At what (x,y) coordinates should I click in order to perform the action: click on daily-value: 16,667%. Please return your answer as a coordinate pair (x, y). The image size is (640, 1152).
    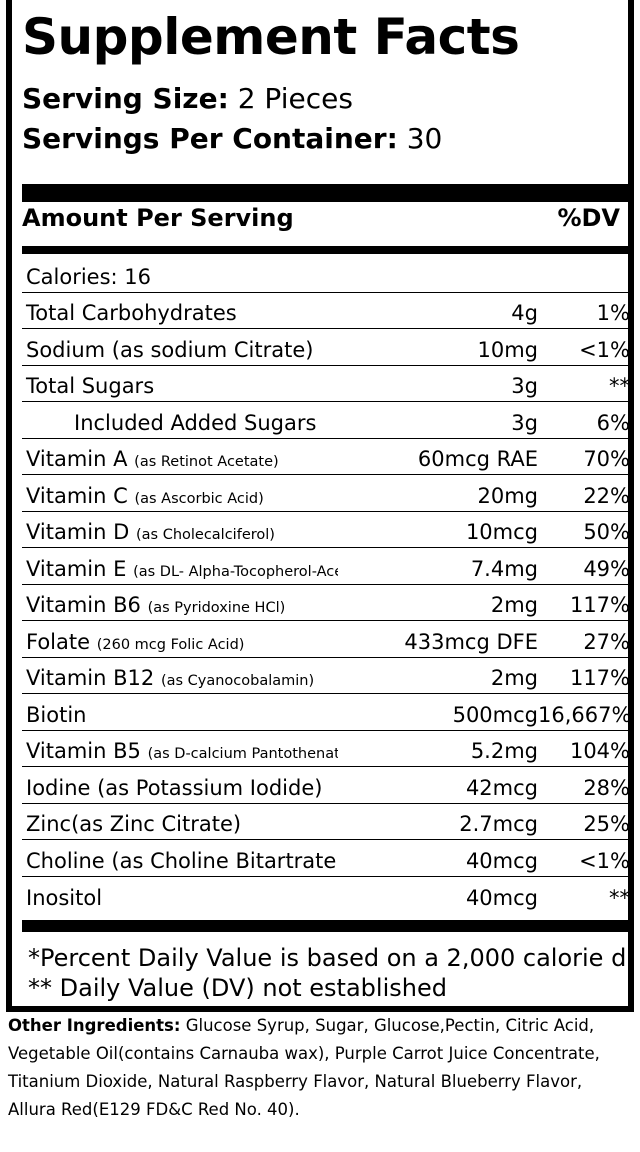
    Looking at the image, I should click on (585, 714).